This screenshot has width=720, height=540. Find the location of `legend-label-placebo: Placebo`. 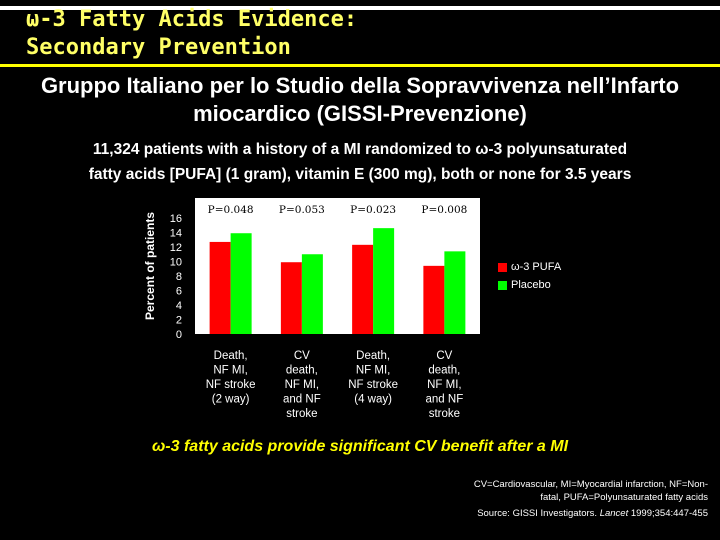

legend-label-placebo: Placebo is located at coordinates (531, 285).